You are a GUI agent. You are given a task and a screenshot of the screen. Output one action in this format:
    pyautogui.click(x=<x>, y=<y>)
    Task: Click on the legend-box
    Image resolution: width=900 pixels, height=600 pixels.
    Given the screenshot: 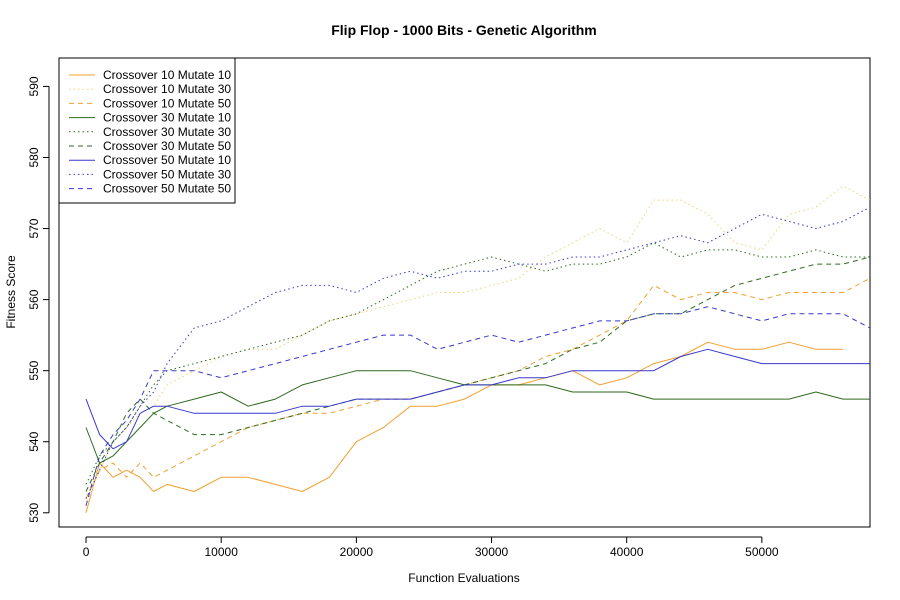 What is the action you would take?
    pyautogui.click(x=147, y=130)
    